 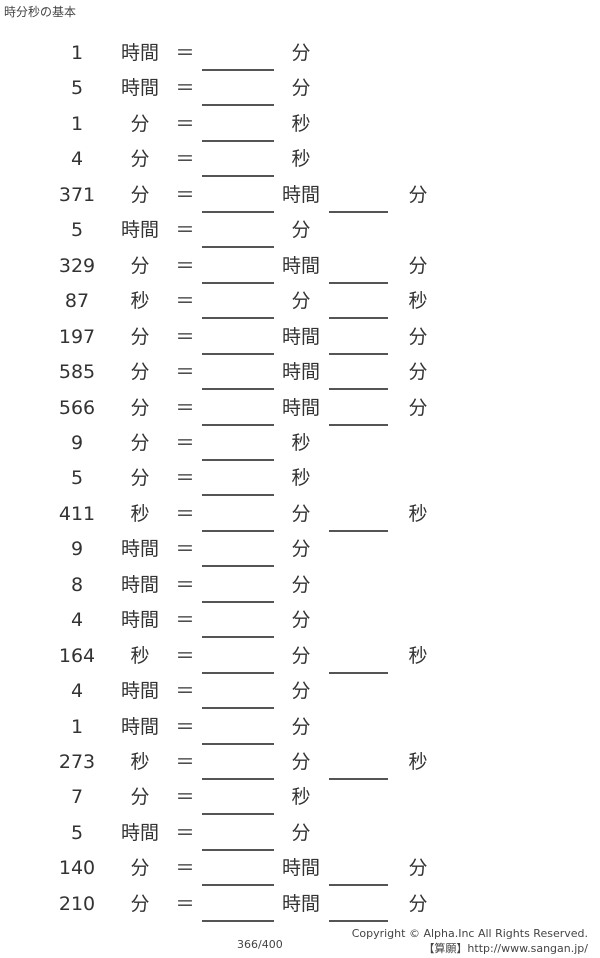 I want to click on problem-row: 1 分 ＝ 秒, so click(x=300, y=124).